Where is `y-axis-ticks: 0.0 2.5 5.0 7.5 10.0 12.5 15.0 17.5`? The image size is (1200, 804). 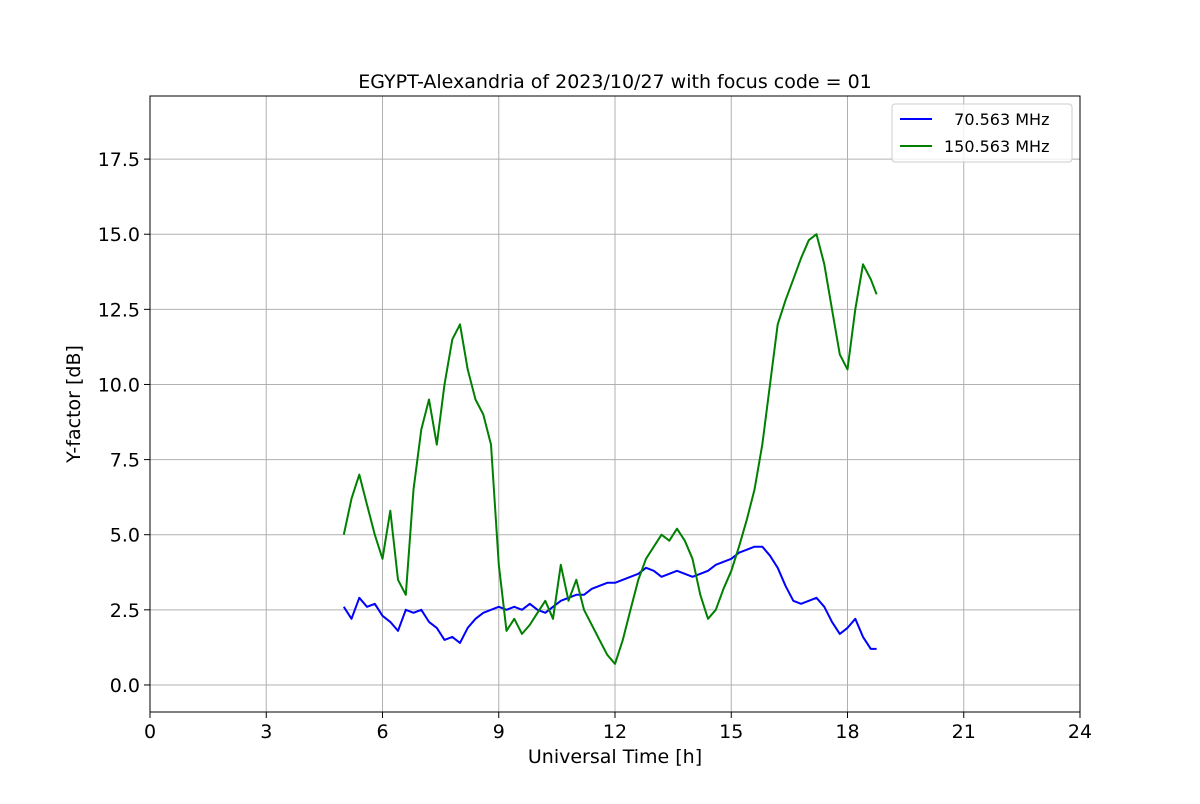
y-axis-ticks: 0.0 2.5 5.0 7.5 10.0 12.5 15.0 17.5 is located at coordinates (124, 423).